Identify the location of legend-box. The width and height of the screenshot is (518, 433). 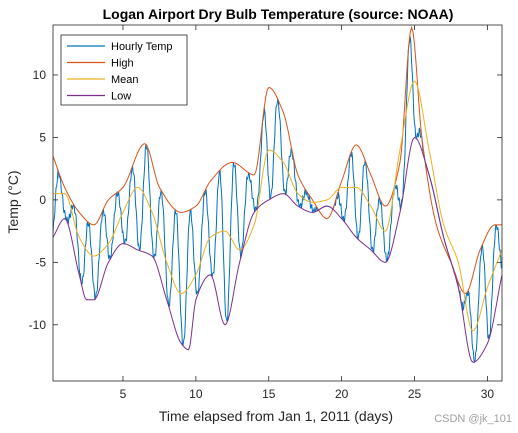
(124, 70).